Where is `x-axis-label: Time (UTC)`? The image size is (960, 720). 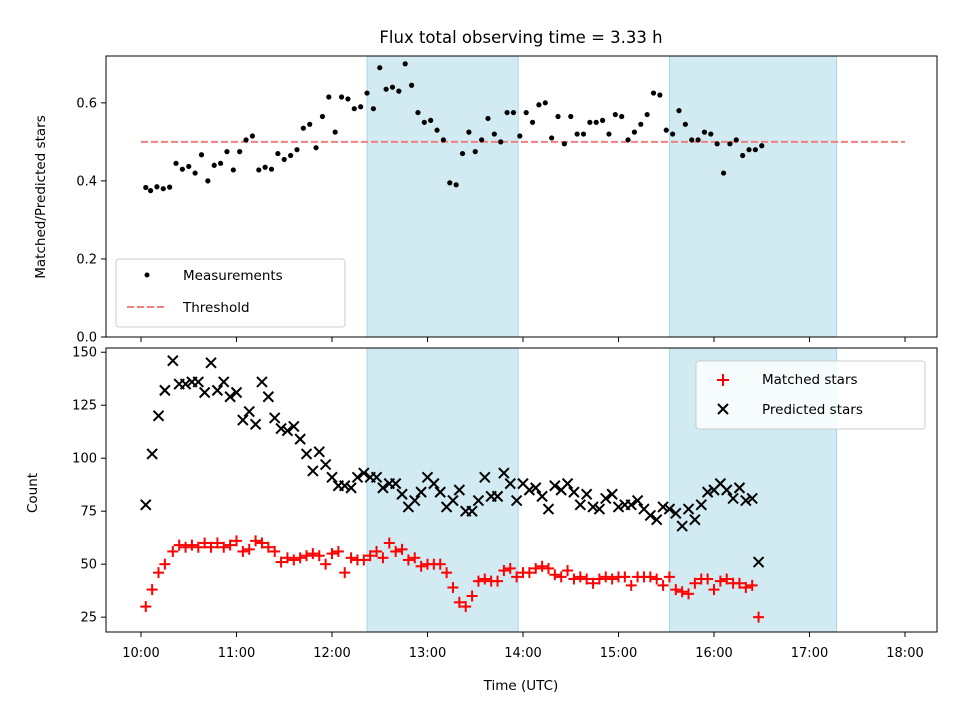
x-axis-label: Time (UTC) is located at coordinates (521, 686).